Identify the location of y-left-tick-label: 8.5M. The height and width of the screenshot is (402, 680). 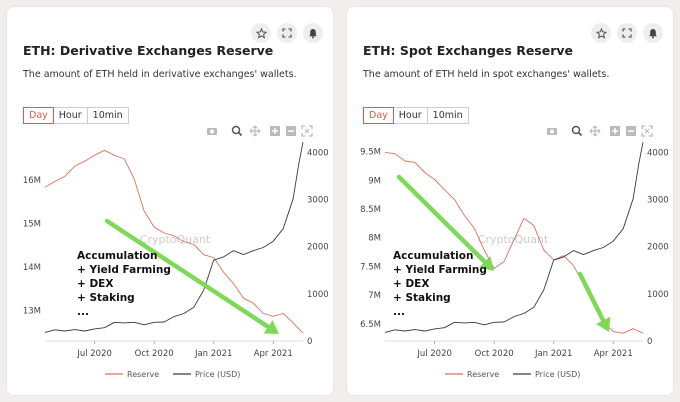
(370, 210).